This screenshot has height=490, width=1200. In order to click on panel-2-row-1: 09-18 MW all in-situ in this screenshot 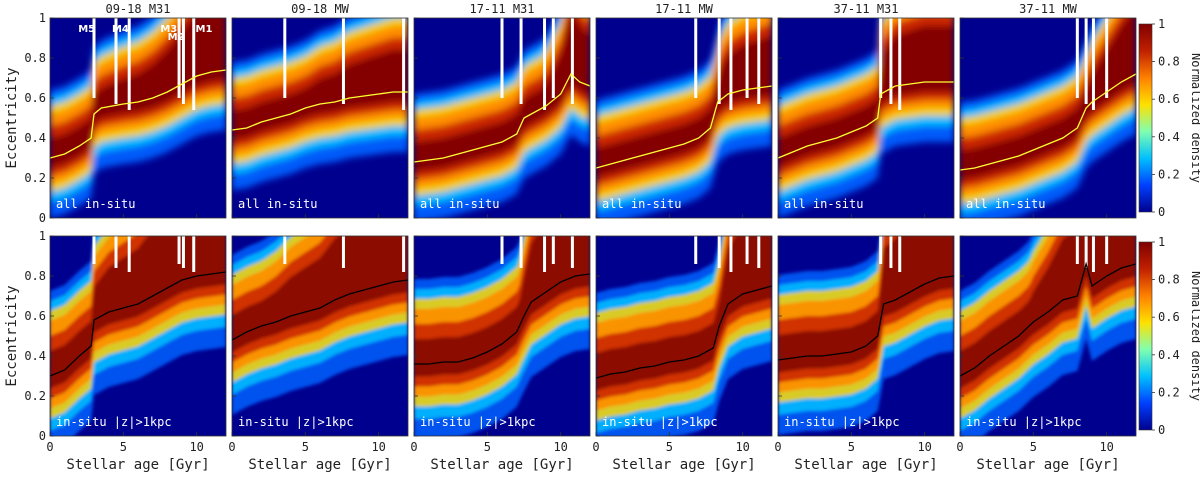, I will do `click(320, 110)`.